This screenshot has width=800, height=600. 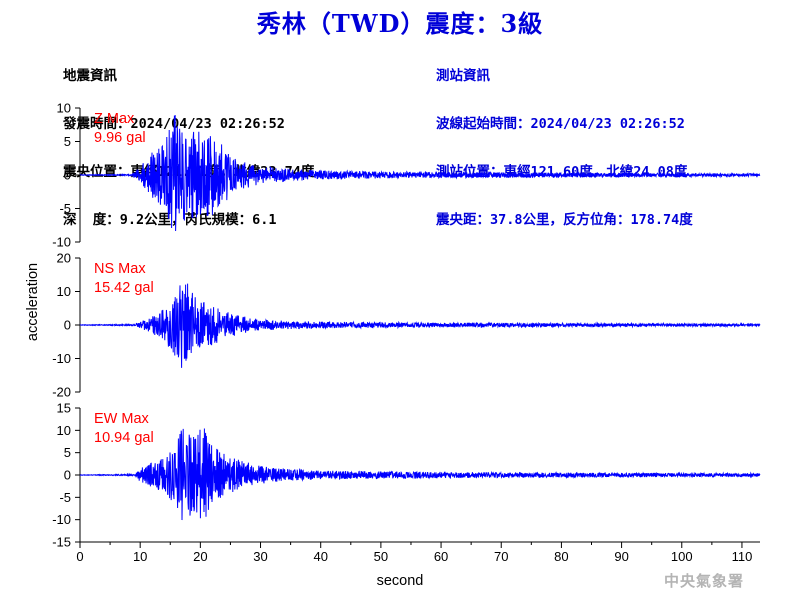 I want to click on x-tick-label: 90, so click(x=621, y=556).